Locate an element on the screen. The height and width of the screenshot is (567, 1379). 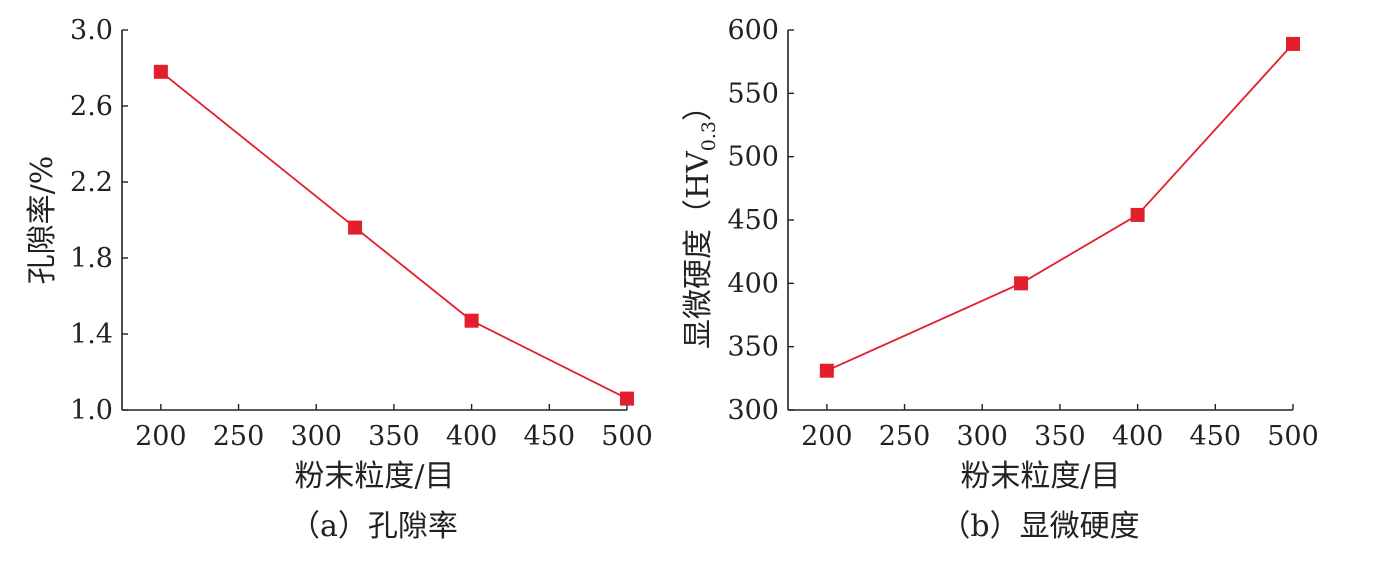
hardness-y-axis-title: 显微硬度（HV0.3） is located at coordinates (700, 220).